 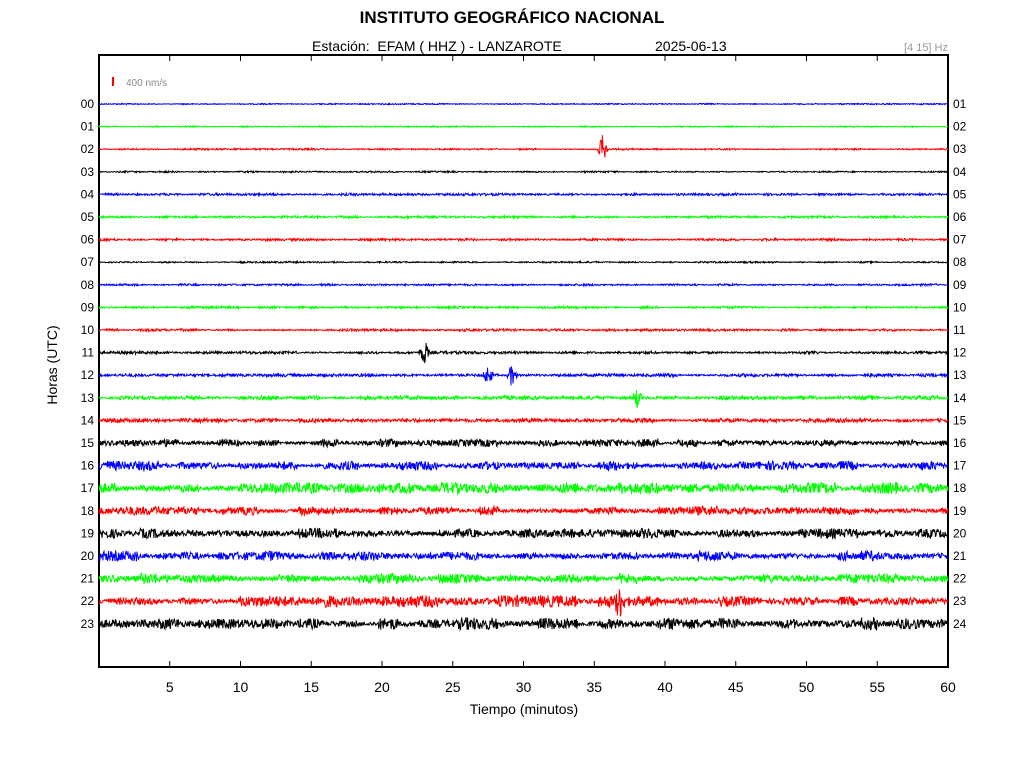 I want to click on hour-label-left: 05, so click(x=88, y=217).